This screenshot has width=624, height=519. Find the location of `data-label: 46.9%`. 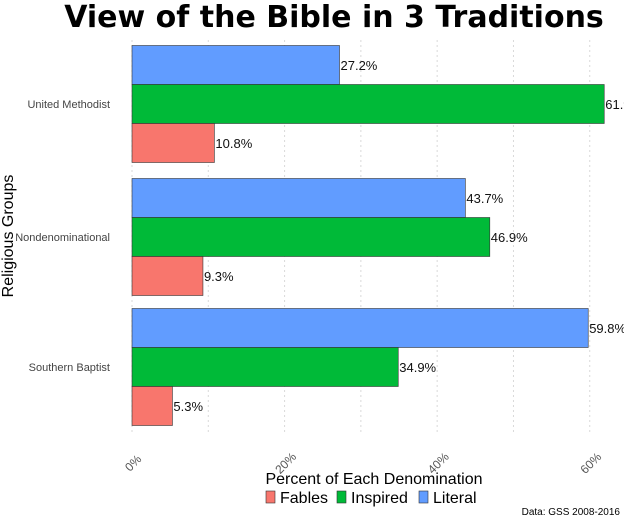

data-label: 46.9% is located at coordinates (509, 237).